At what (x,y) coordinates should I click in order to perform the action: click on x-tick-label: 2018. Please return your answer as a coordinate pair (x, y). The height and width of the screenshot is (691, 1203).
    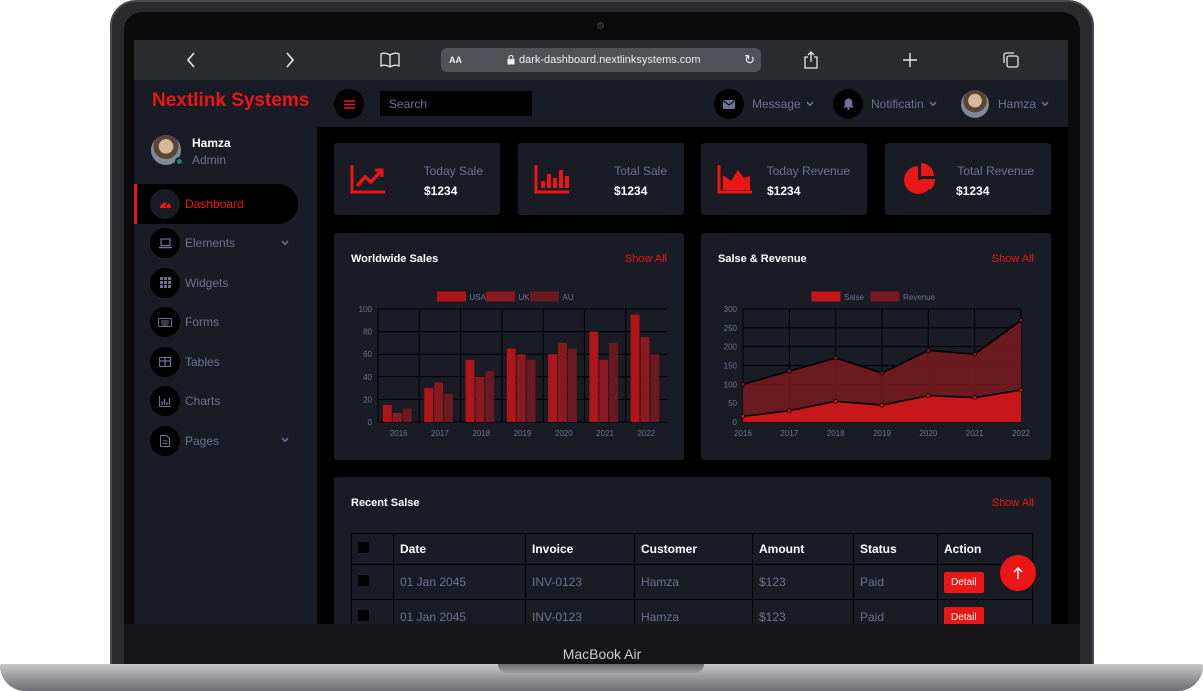
    Looking at the image, I should click on (836, 433).